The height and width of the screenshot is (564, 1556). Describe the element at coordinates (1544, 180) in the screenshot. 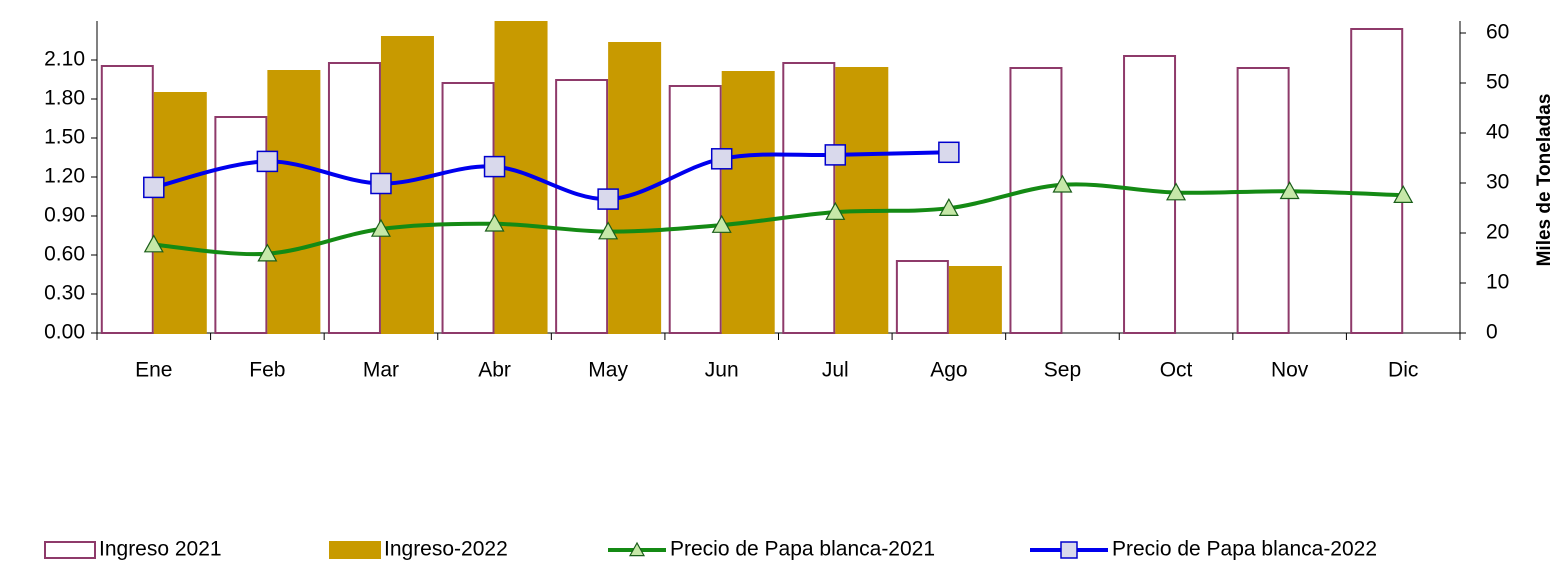

I see `y2-axis-label: Miles de Toneladas` at that location.